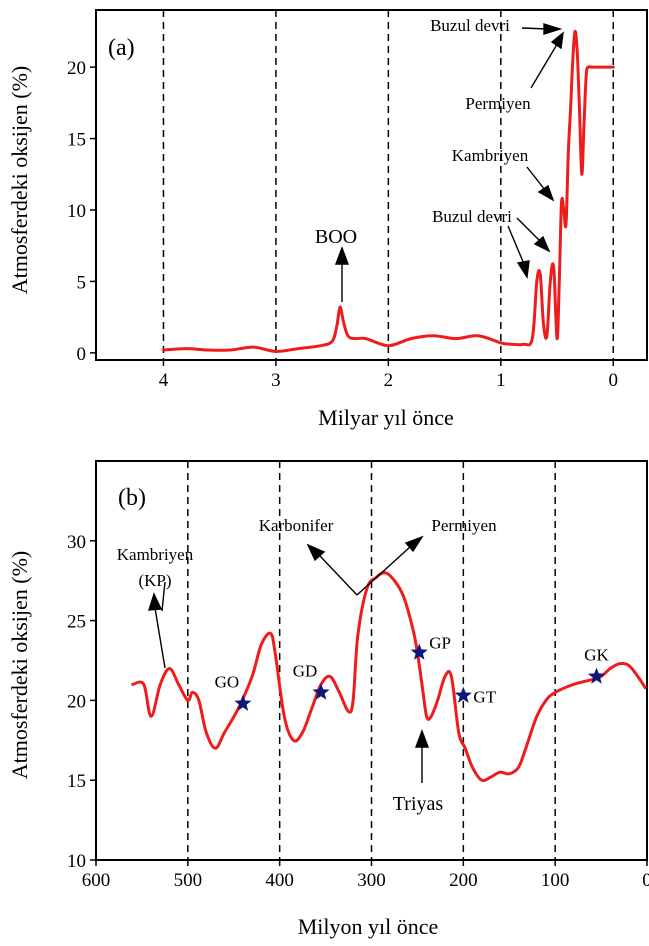  I want to click on x-tick-label: 1, so click(501, 380).